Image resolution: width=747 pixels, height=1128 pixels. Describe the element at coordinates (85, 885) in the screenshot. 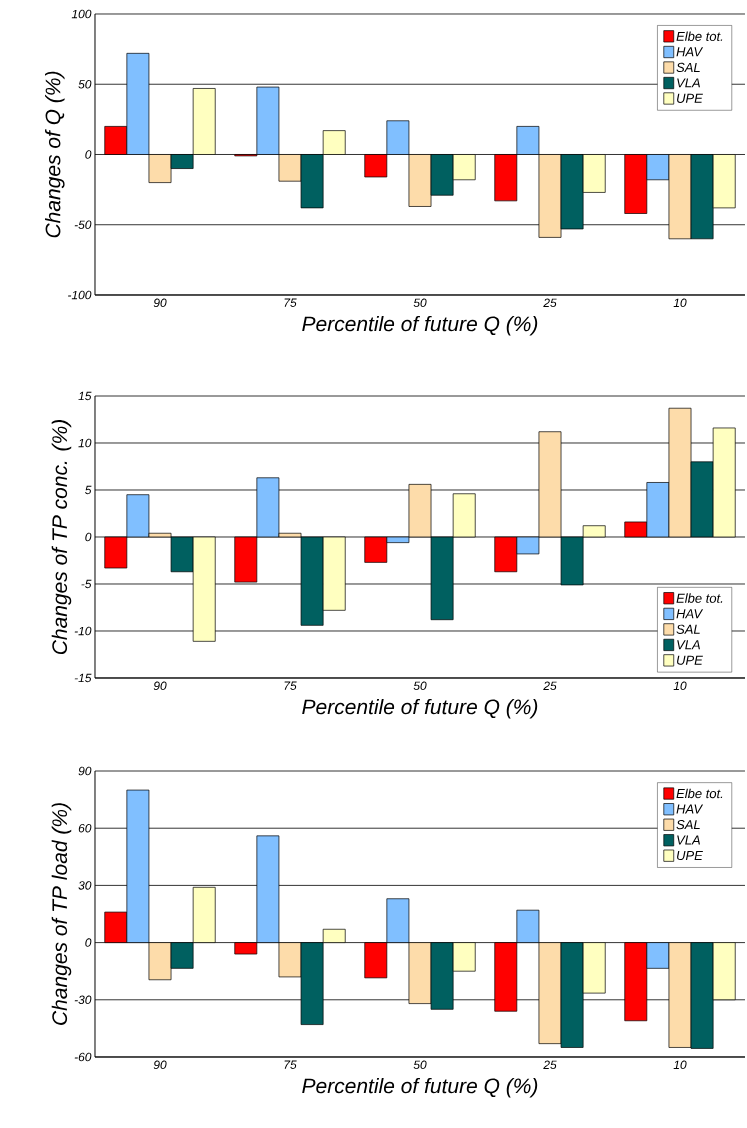

I see `y-tick-label: 30` at that location.